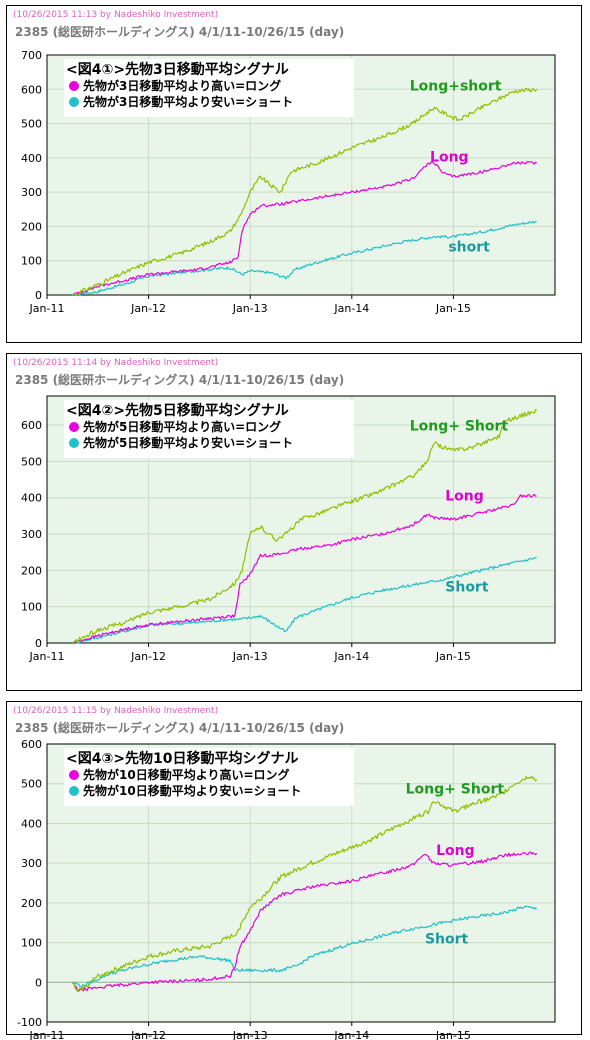 The width and height of the screenshot is (590, 1040). I want to click on legend-text-short: 先物が10日移動平均より安い=ショート, so click(192, 790).